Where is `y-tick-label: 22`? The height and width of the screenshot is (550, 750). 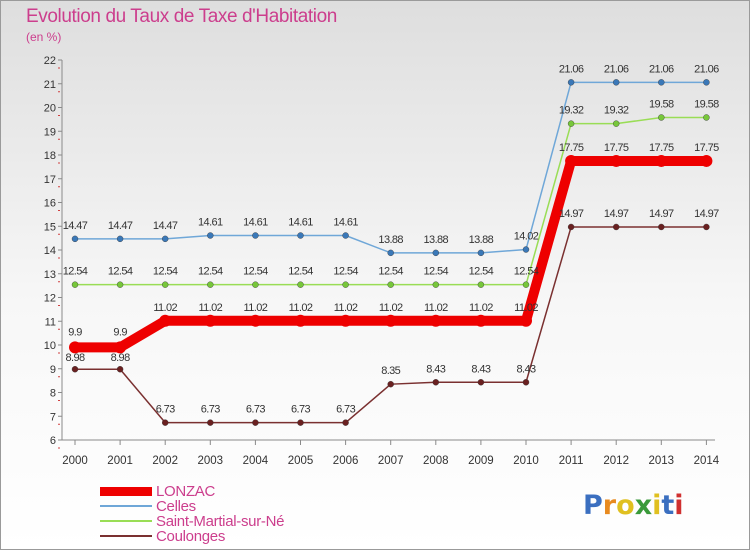 y-tick-label: 22 is located at coordinates (50, 61).